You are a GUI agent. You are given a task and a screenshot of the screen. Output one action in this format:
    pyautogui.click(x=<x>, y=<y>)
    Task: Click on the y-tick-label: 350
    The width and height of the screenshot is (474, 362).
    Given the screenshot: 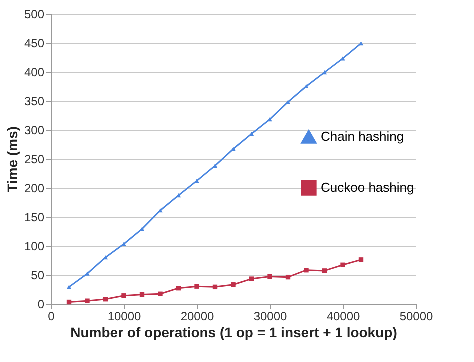 What is the action you would take?
    pyautogui.click(x=34, y=101)
    